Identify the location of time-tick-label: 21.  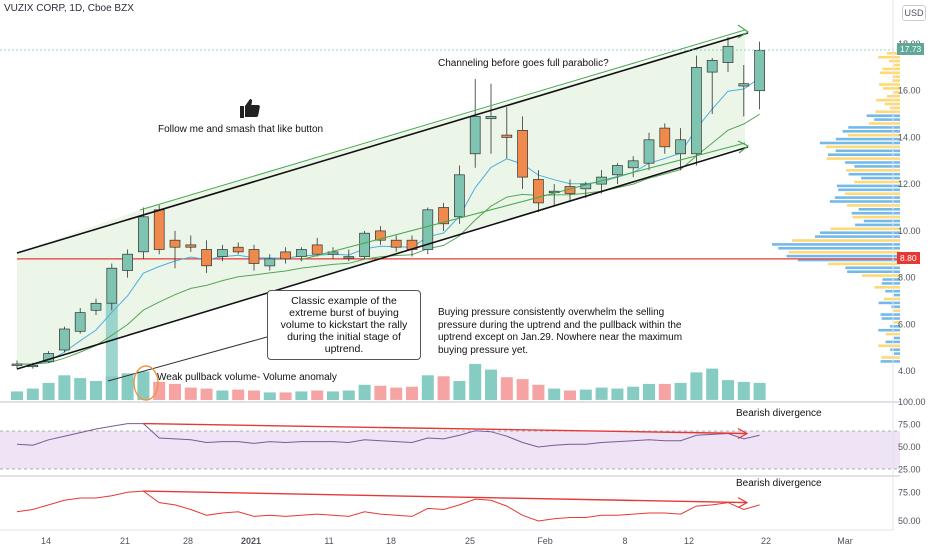
(125, 541).